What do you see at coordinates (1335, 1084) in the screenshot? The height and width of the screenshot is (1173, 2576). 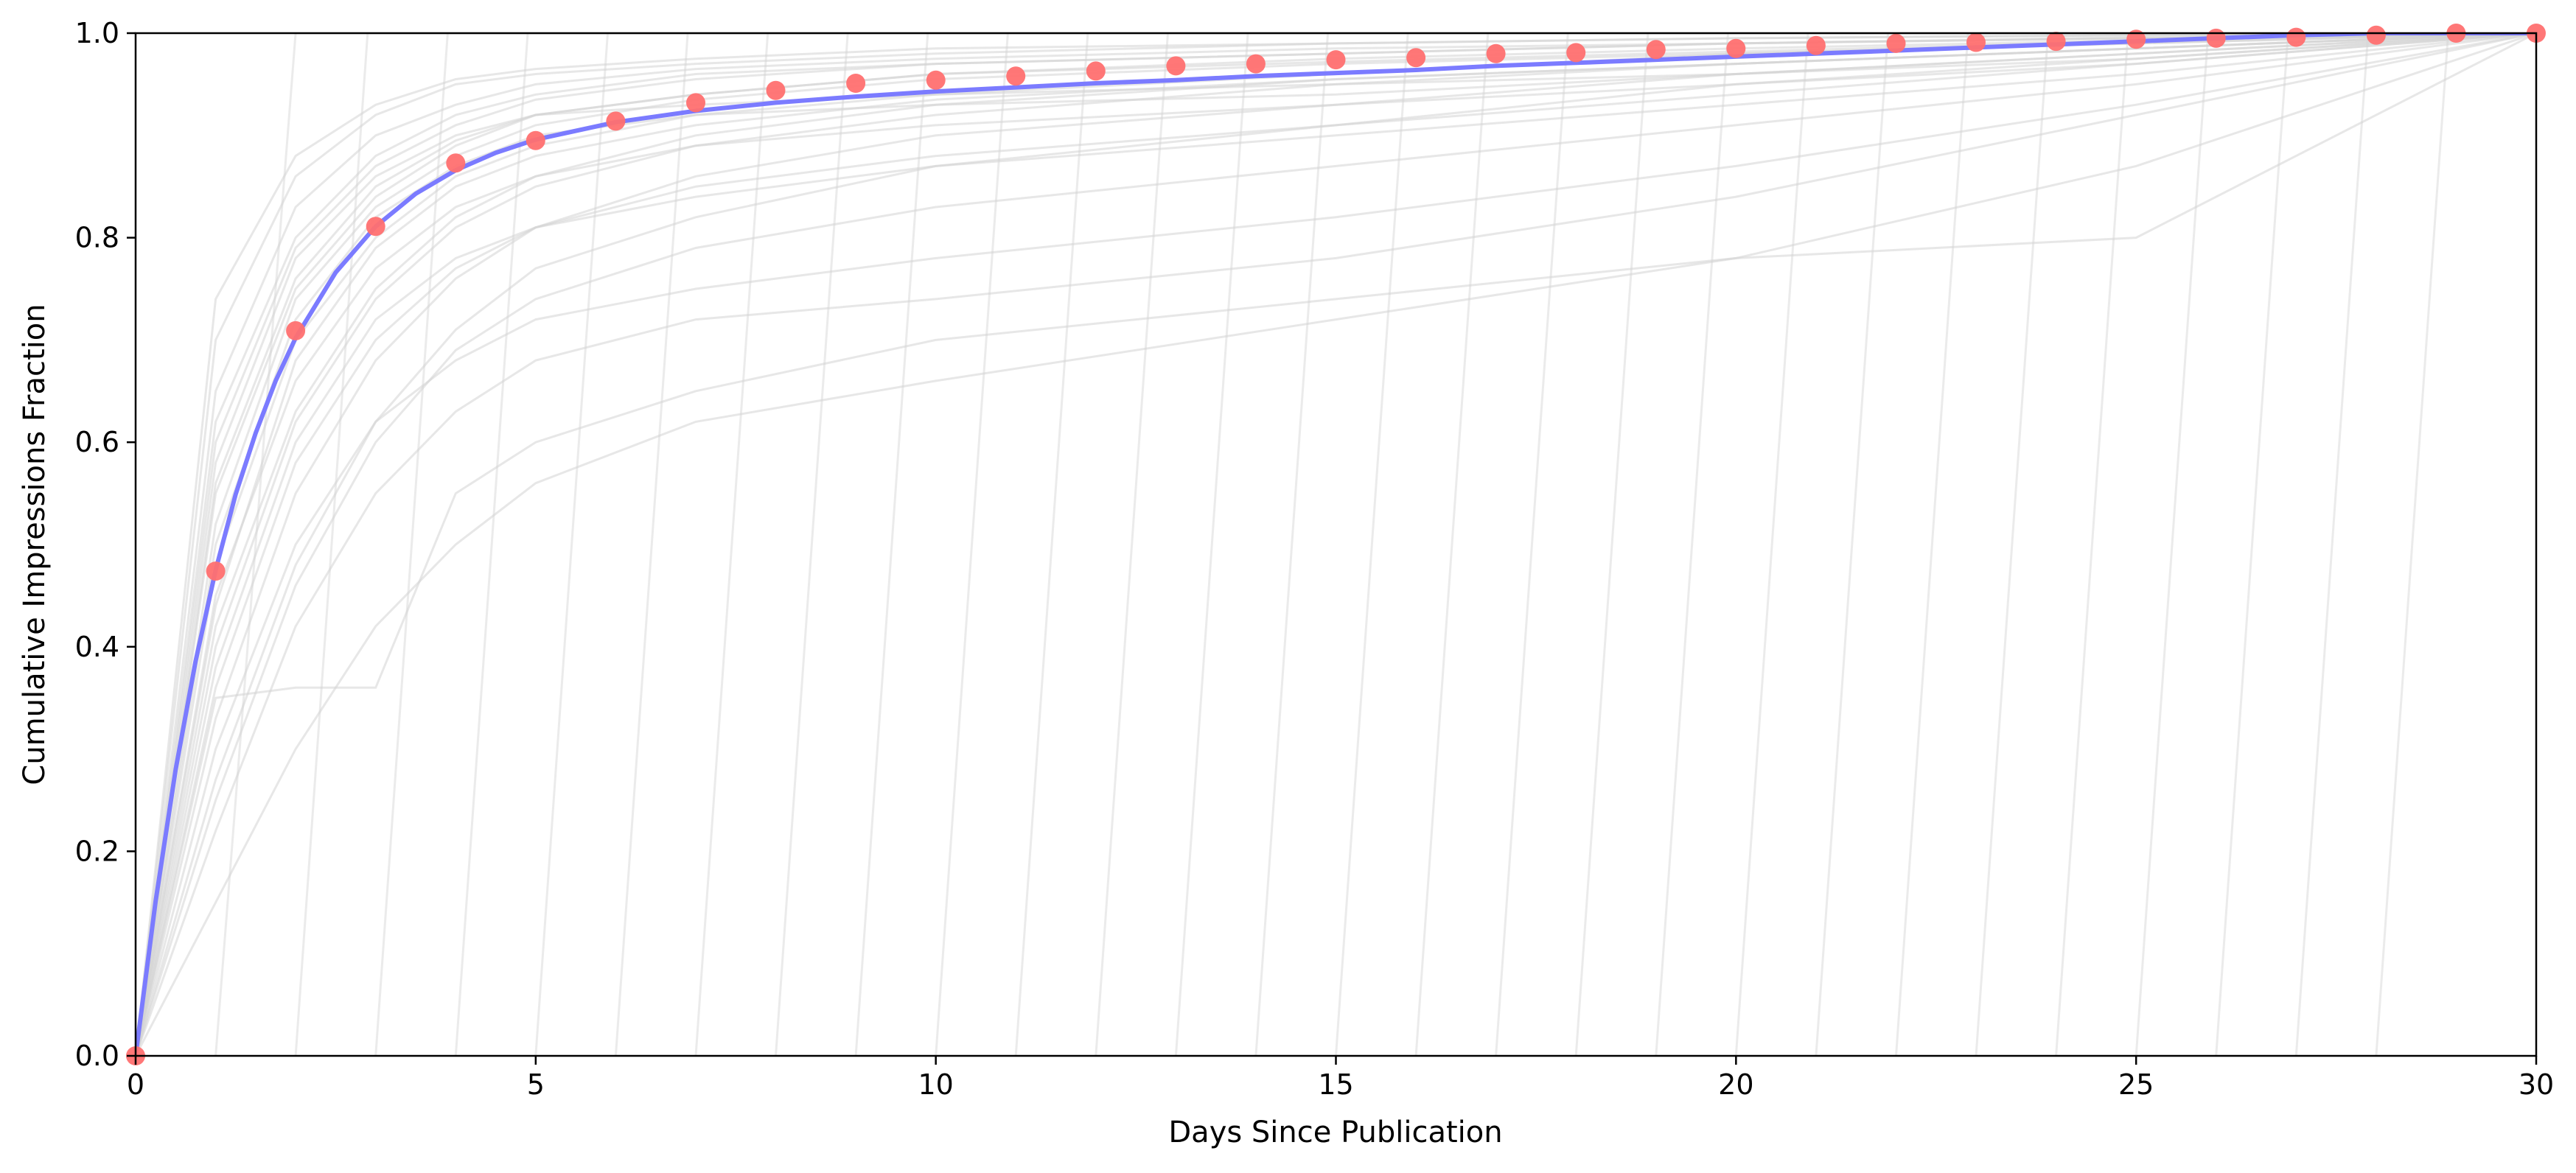 I see `x-tick-label: 15` at bounding box center [1335, 1084].